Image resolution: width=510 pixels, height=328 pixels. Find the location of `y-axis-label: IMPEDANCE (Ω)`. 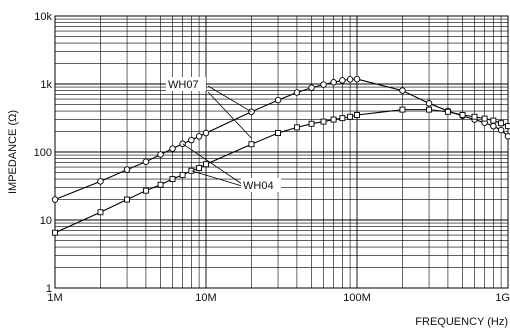

y-axis-label: IMPEDANCE (Ω) is located at coordinates (13, 152).